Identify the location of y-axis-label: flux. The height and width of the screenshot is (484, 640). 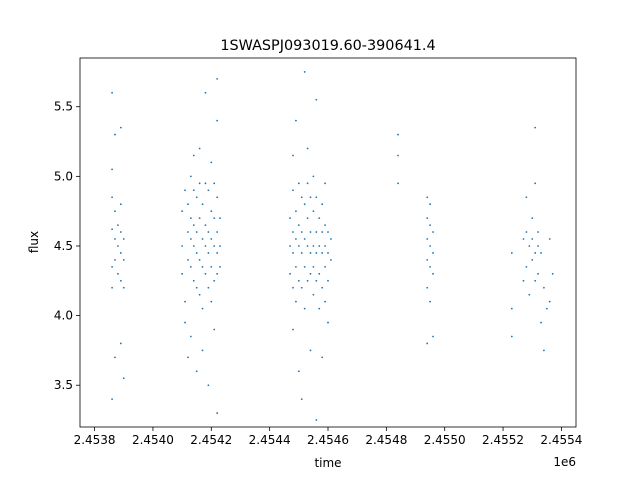
(34, 242).